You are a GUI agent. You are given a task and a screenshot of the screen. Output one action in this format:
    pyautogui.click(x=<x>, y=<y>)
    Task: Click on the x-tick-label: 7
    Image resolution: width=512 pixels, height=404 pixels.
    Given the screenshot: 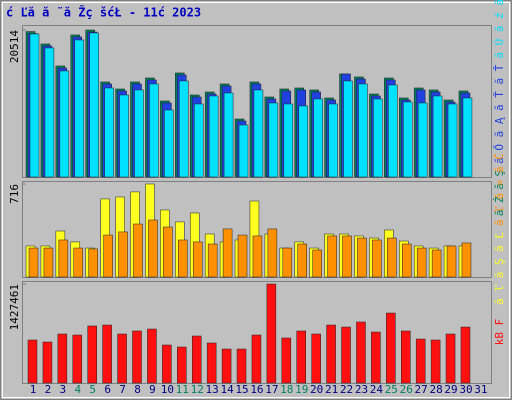 What is the action you would take?
    pyautogui.click(x=122, y=389)
    